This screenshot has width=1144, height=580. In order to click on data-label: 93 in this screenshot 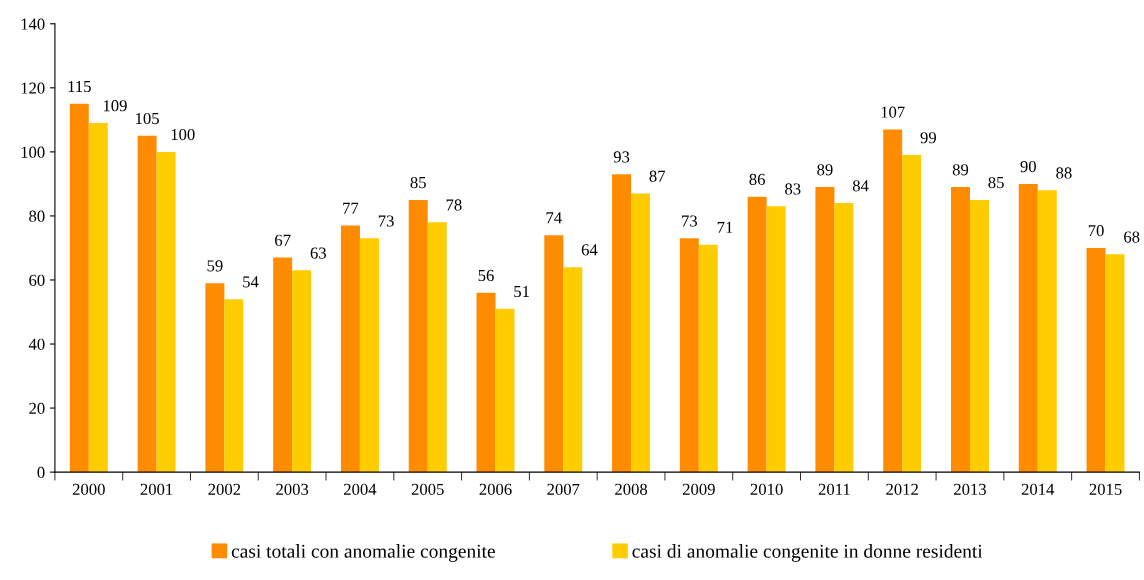, I will do `click(621, 157)`.